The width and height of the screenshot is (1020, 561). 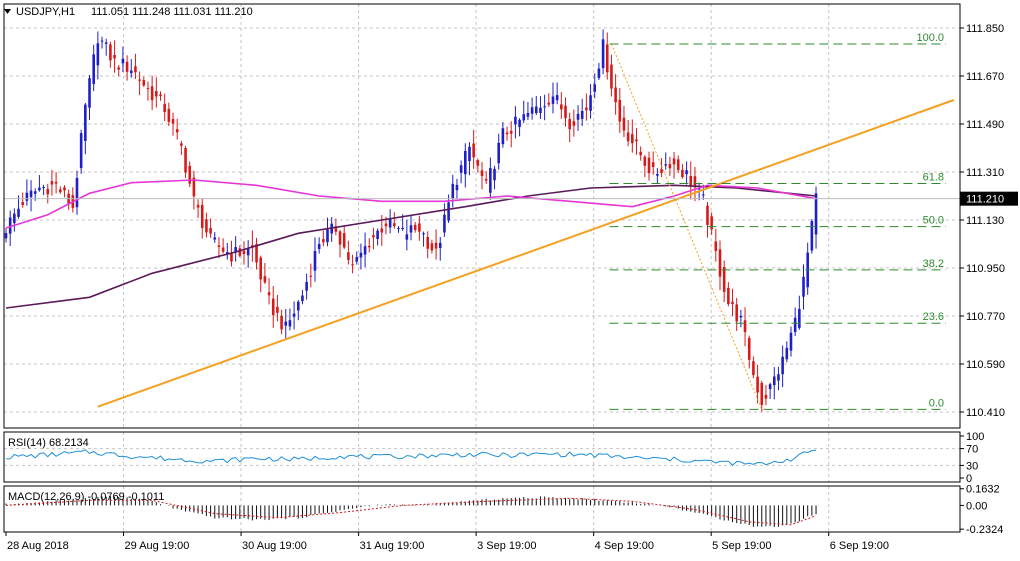 What do you see at coordinates (985, 413) in the screenshot?
I see `y-tick-label: 110.410` at bounding box center [985, 413].